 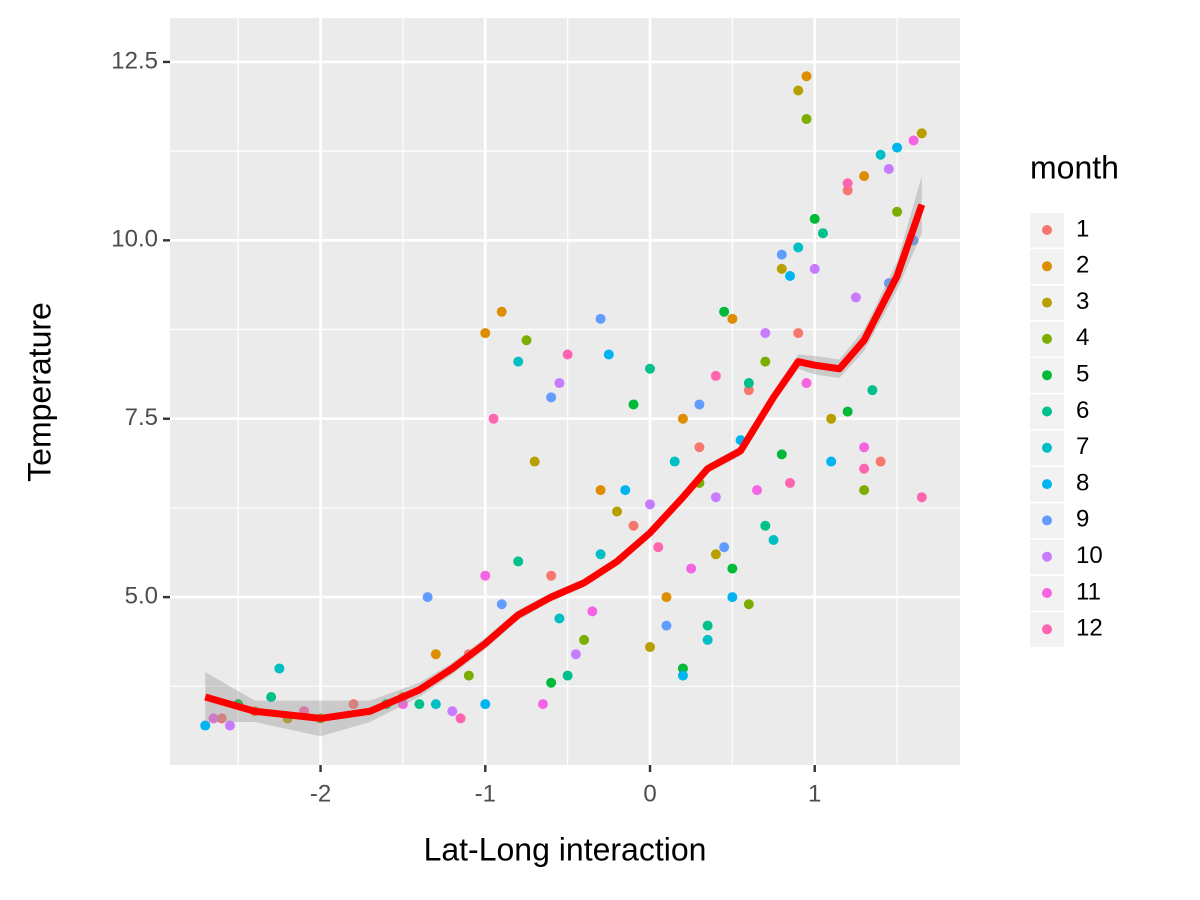 What do you see at coordinates (1082, 228) in the screenshot?
I see `legend-label: 1` at bounding box center [1082, 228].